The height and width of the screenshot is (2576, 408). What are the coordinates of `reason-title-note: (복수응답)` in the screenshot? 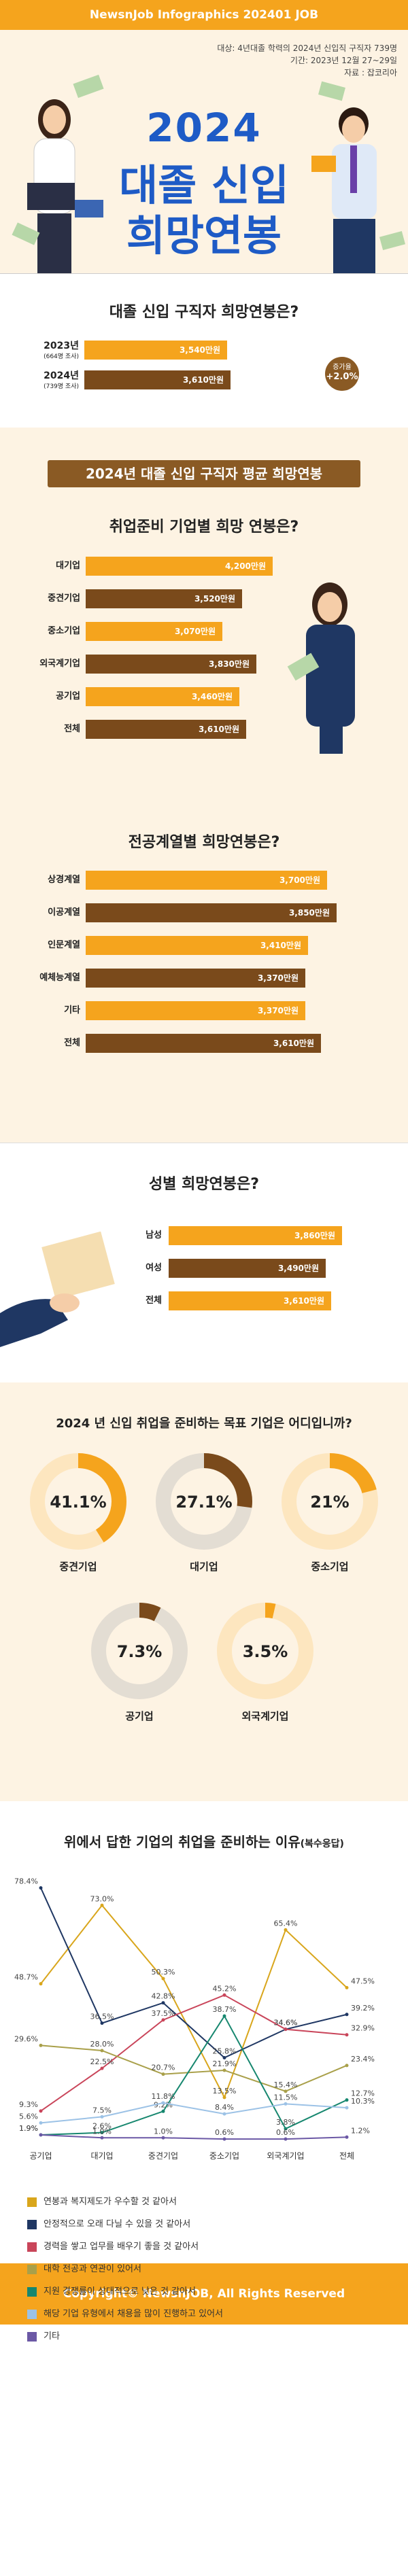 It's located at (322, 1844).